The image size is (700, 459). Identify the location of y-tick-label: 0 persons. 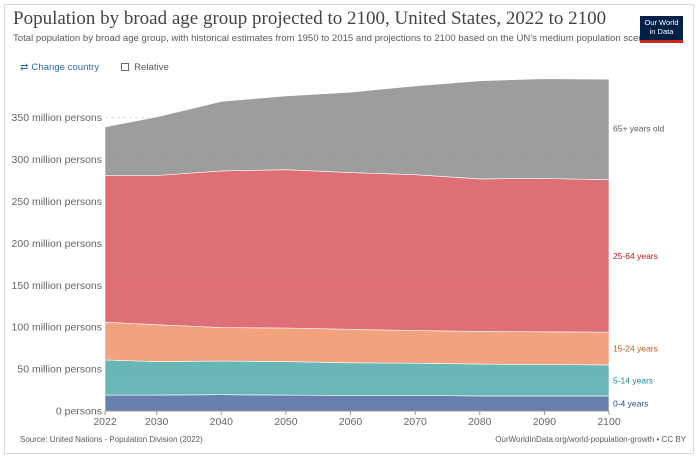
(79, 412).